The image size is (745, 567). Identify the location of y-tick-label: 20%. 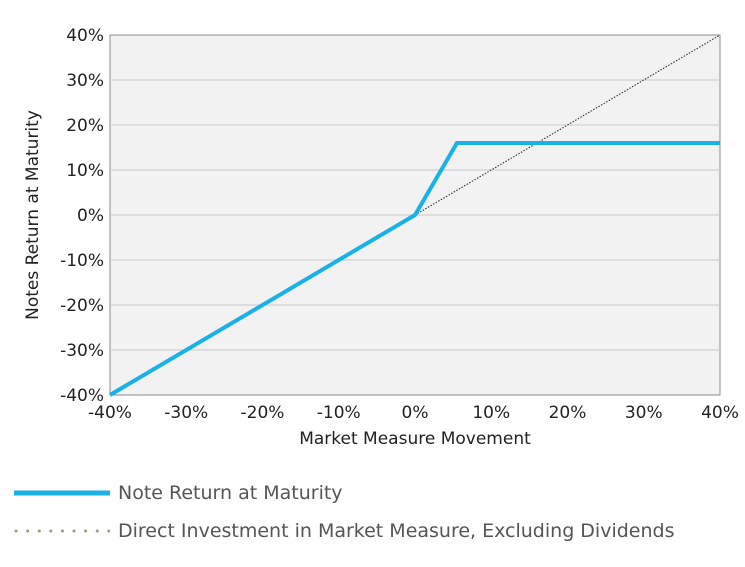
(85, 126).